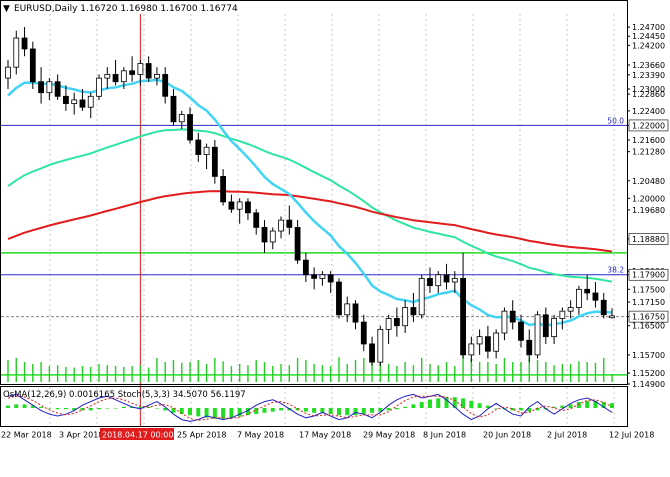  Describe the element at coordinates (6, 9) in the screenshot. I see `chart-menu-icon: ▼` at that location.